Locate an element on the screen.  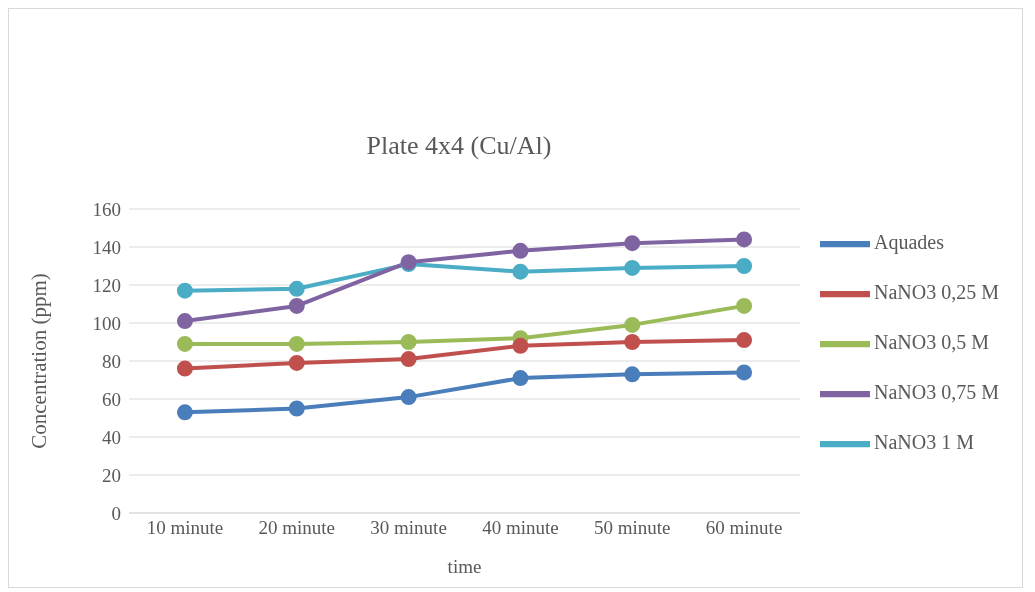
y-tick-label: 160 is located at coordinates (106, 209).